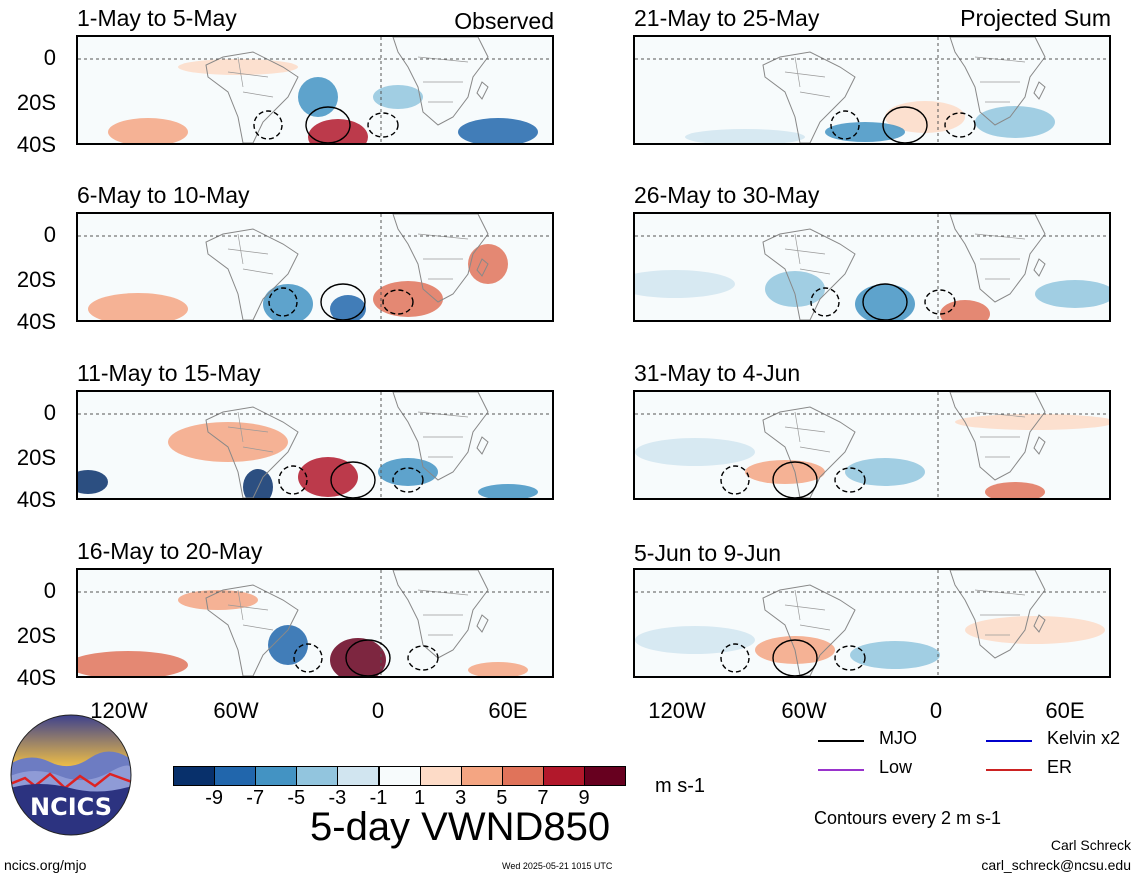 This screenshot has width=1135, height=879. I want to click on author-email: carl_schreck@ncsu.edu, so click(1056, 865).